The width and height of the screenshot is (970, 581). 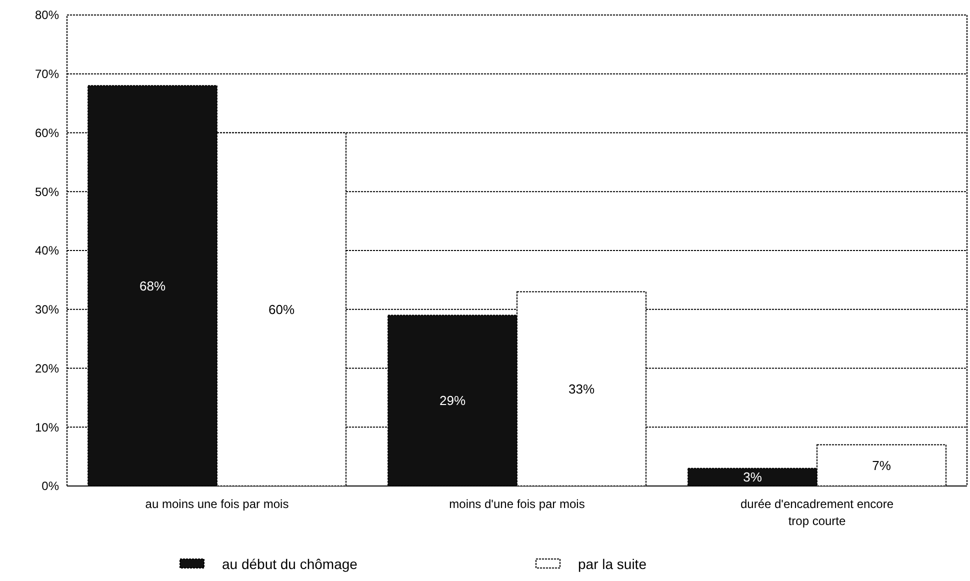 I want to click on y-tick-label: 60%, so click(x=47, y=133).